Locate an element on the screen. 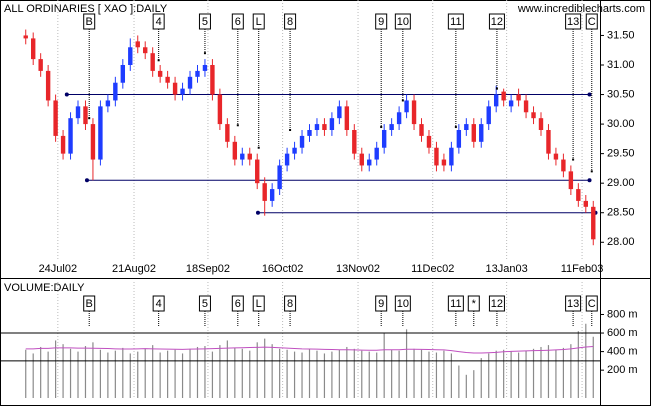 The image size is (651, 406). marker-label: B is located at coordinates (89, 22).